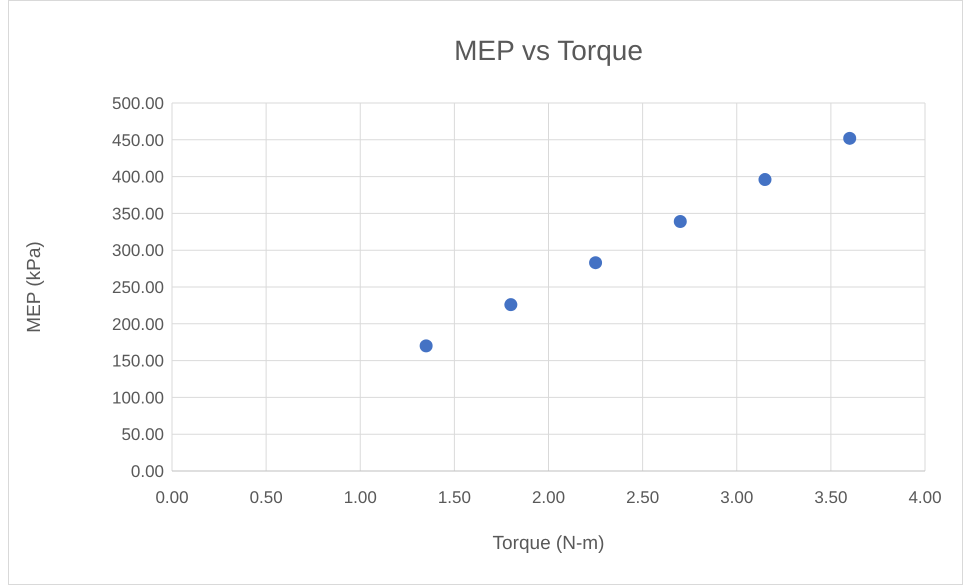 This screenshot has width=963, height=585. I want to click on x-tick-label: 2.50, so click(643, 497).